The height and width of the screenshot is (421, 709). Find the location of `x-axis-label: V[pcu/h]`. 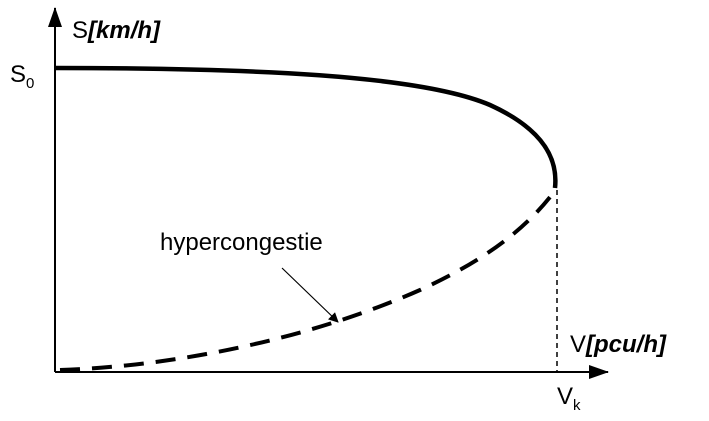

x-axis-label: V[pcu/h] is located at coordinates (618, 344).